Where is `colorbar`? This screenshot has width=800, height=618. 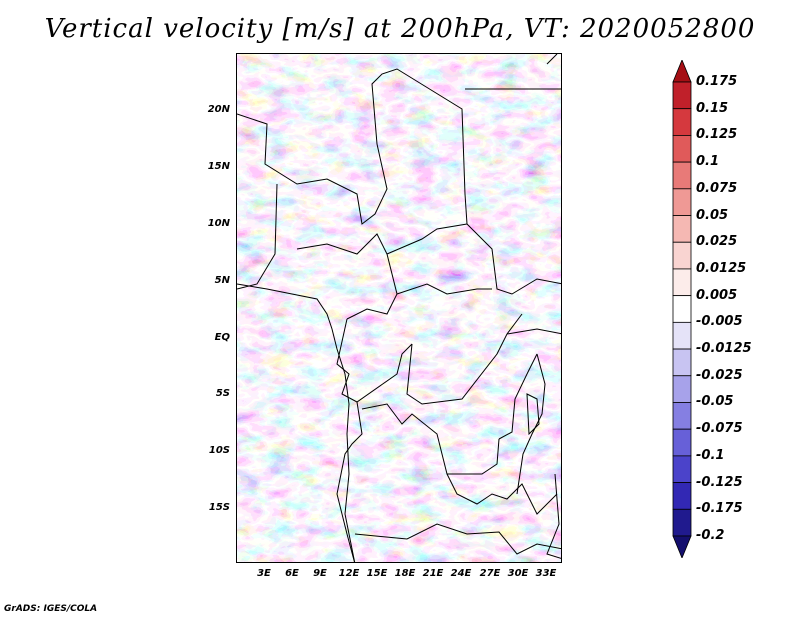
colorbar is located at coordinates (682, 309).